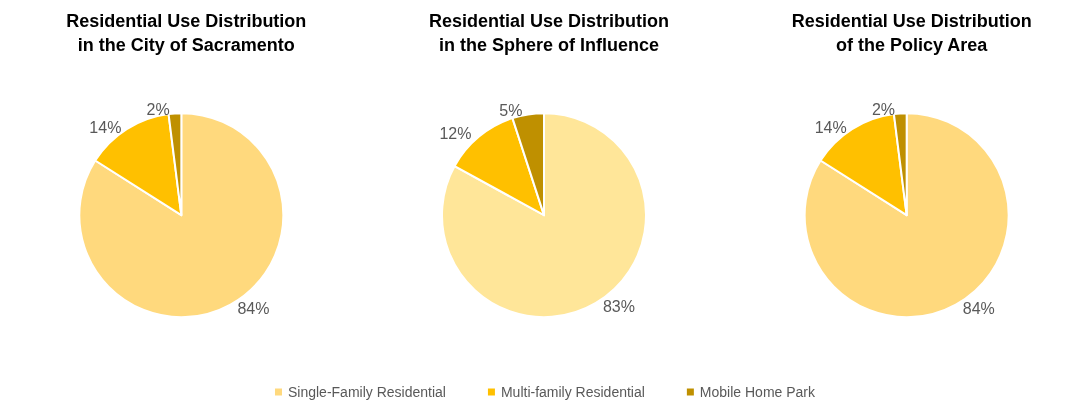  Describe the element at coordinates (549, 33) in the screenshot. I see `chart-title: Residential Use Distribution in the Sphere of Influence` at that location.